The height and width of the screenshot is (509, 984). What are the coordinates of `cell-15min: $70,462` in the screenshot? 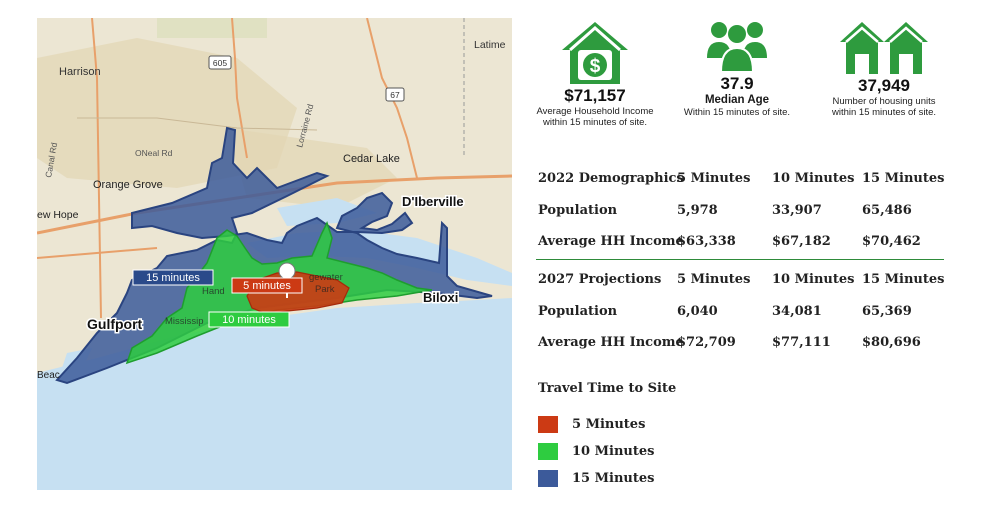 It's located at (891, 241).